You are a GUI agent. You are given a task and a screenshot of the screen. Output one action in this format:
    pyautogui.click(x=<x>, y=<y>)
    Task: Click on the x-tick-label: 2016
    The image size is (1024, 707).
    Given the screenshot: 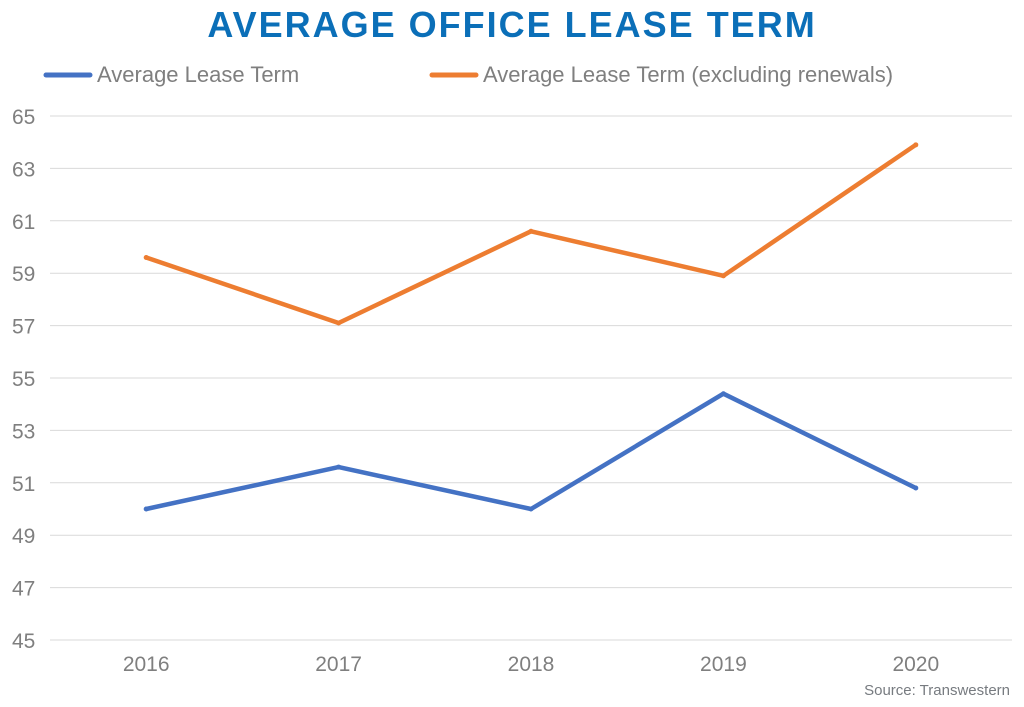 What is the action you would take?
    pyautogui.click(x=146, y=664)
    